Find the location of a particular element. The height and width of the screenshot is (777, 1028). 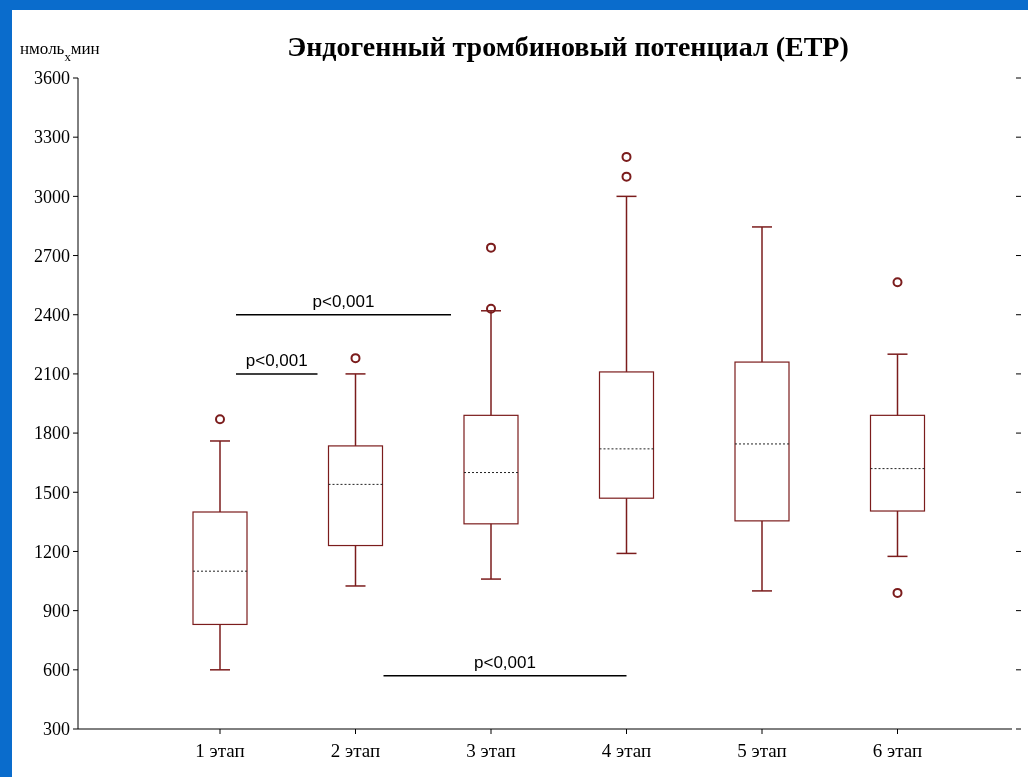

y-tick-label: 1500 is located at coordinates (52, 492).